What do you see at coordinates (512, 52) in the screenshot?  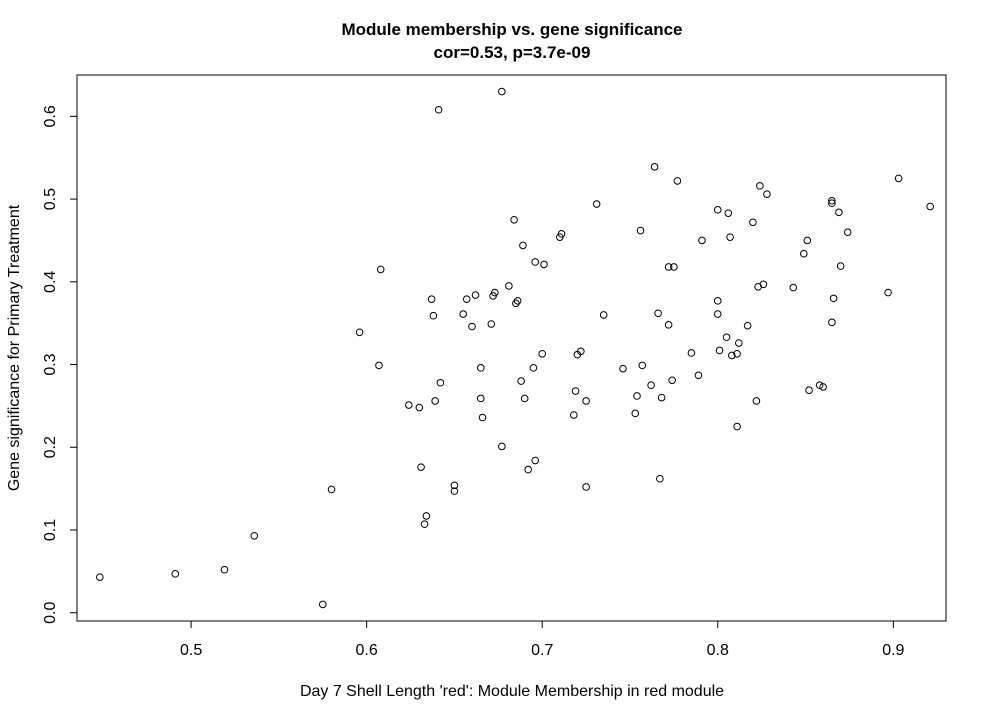 I see `chart-subtitle: cor=0.53, p=3.7e-09` at bounding box center [512, 52].